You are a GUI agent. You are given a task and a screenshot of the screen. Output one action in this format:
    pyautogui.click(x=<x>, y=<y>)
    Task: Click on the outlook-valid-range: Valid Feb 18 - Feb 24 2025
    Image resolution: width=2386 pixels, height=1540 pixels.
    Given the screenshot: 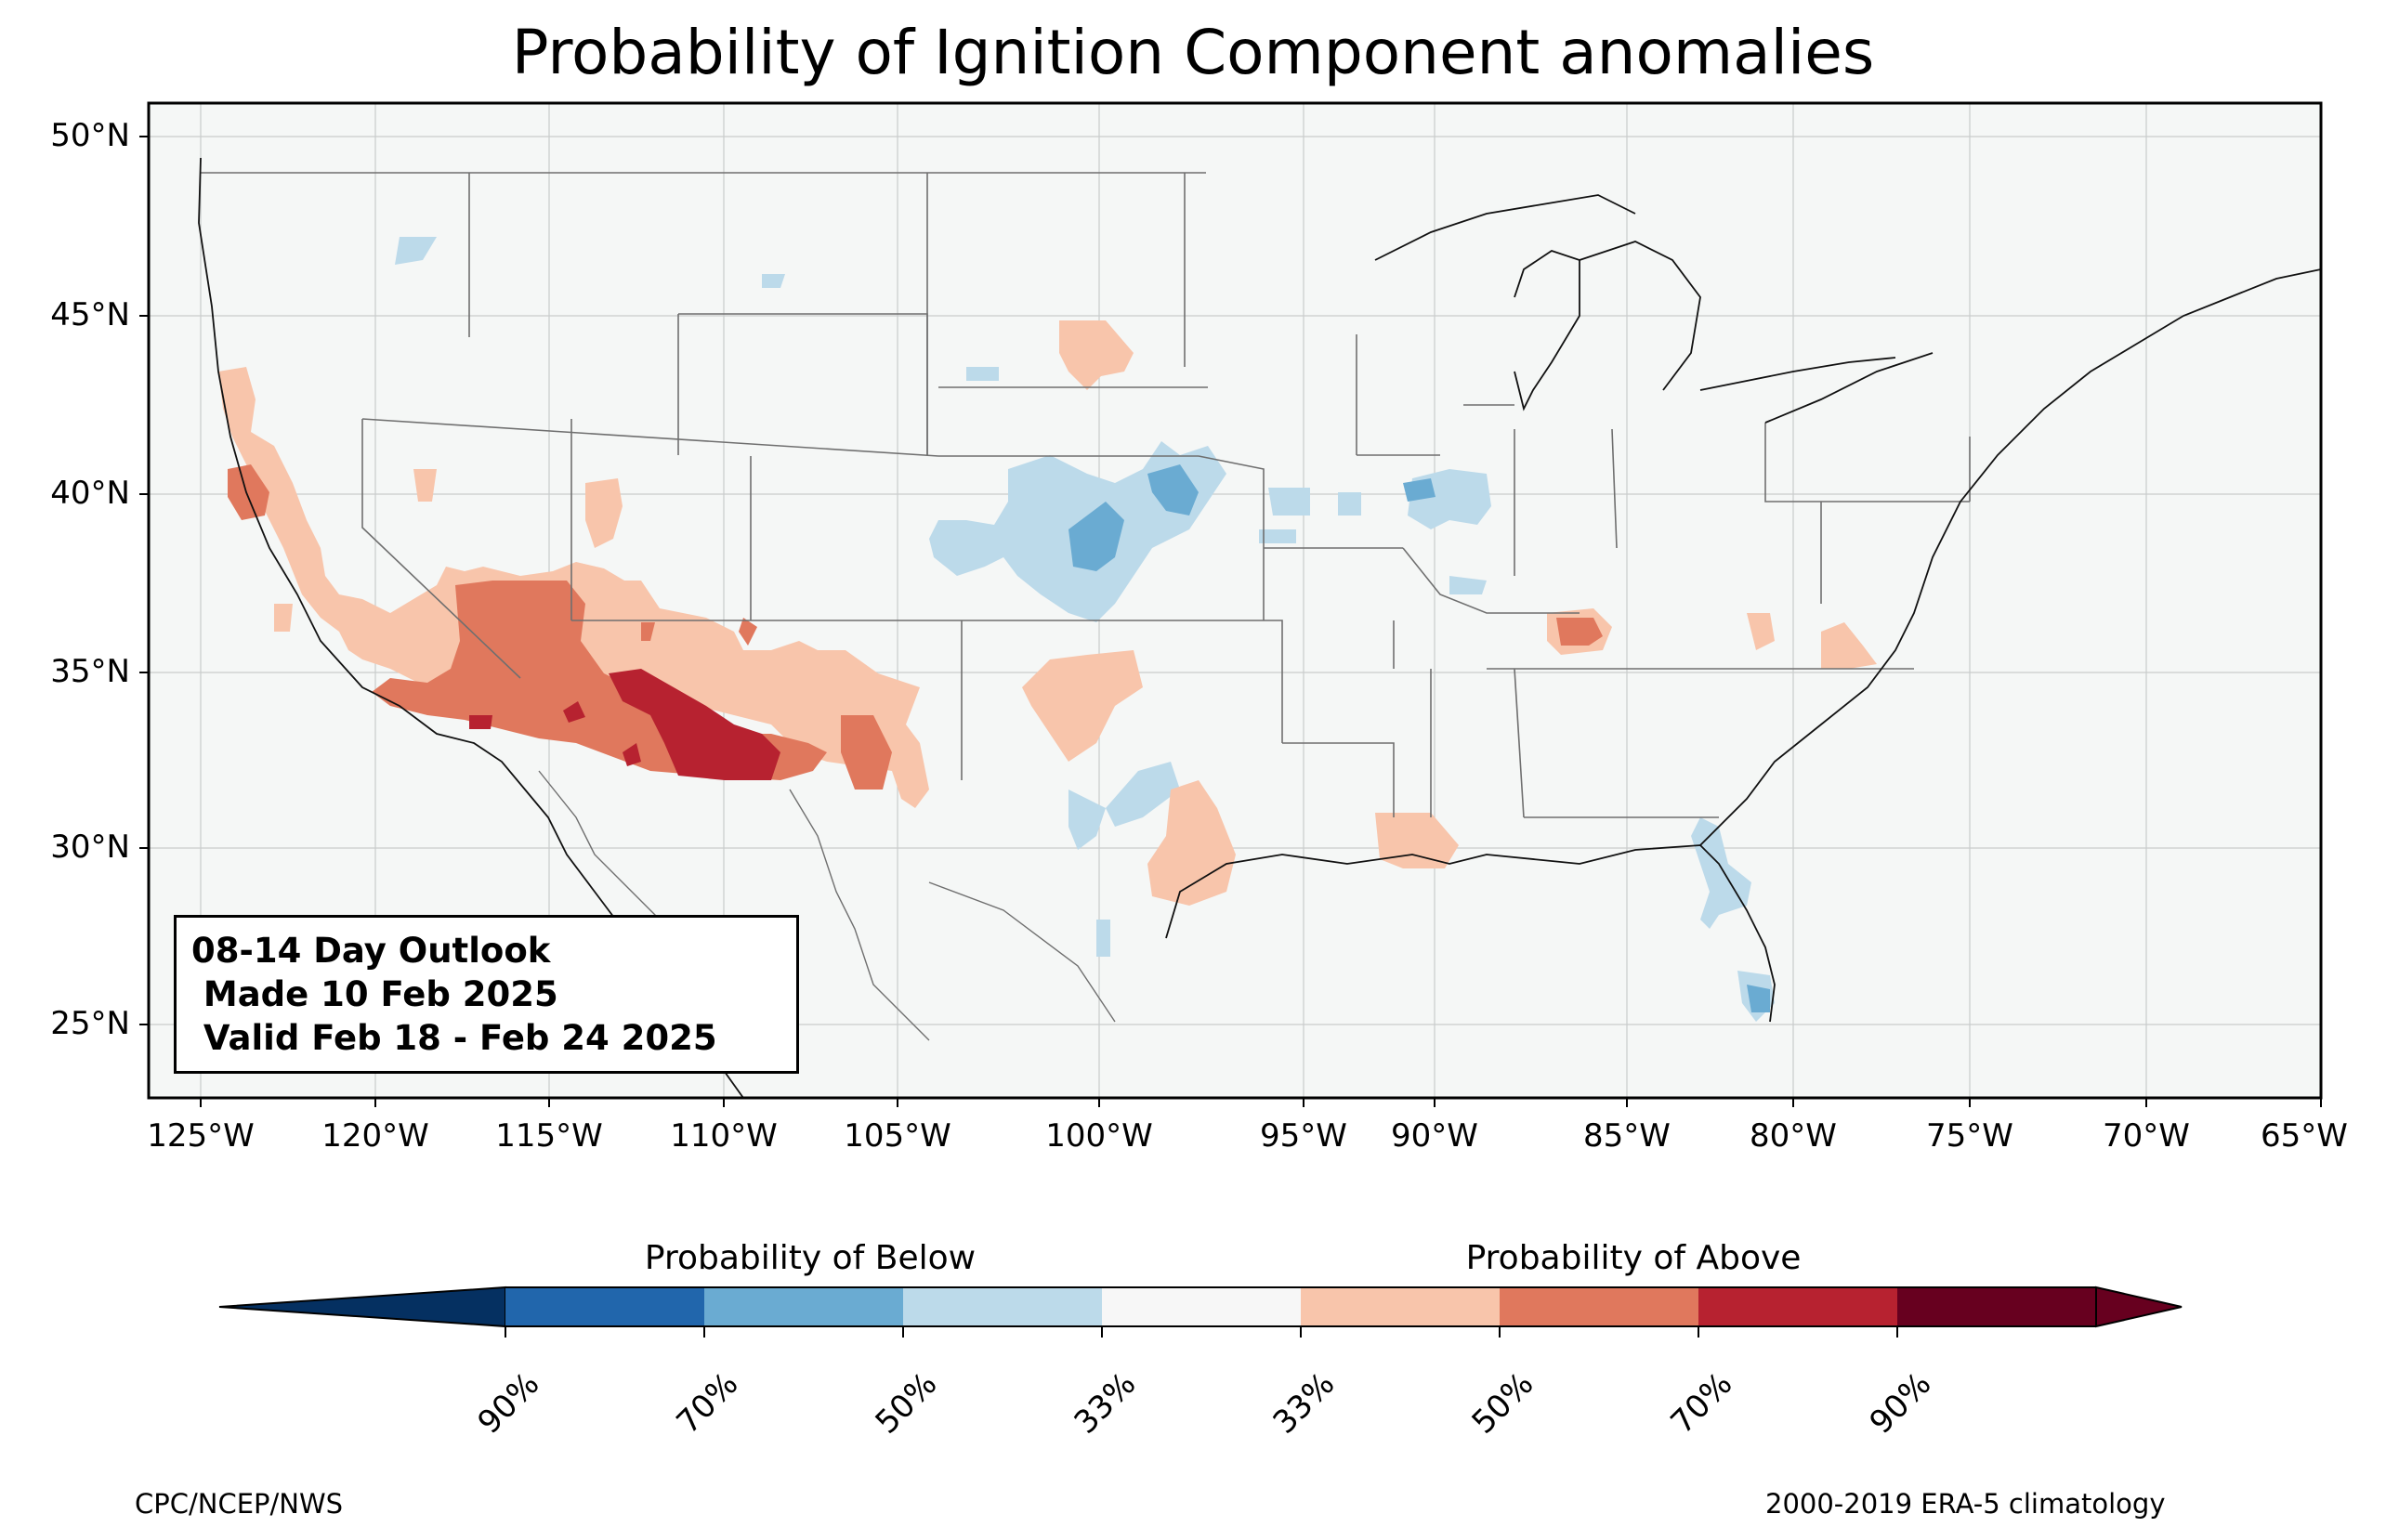 What is the action you would take?
    pyautogui.click(x=454, y=1038)
    